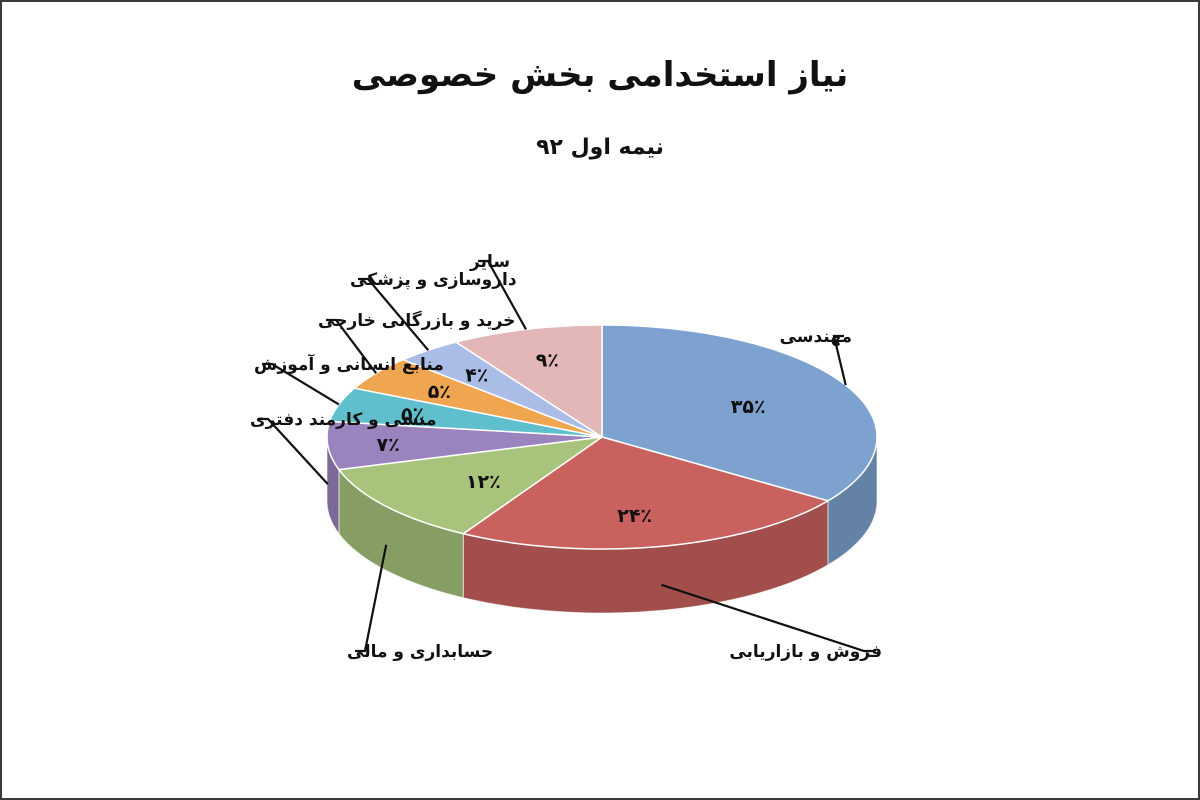 The width and height of the screenshot is (1200, 800). Describe the element at coordinates (412, 415) in the screenshot. I see `pie-value-label-4: ۵٪` at that location.